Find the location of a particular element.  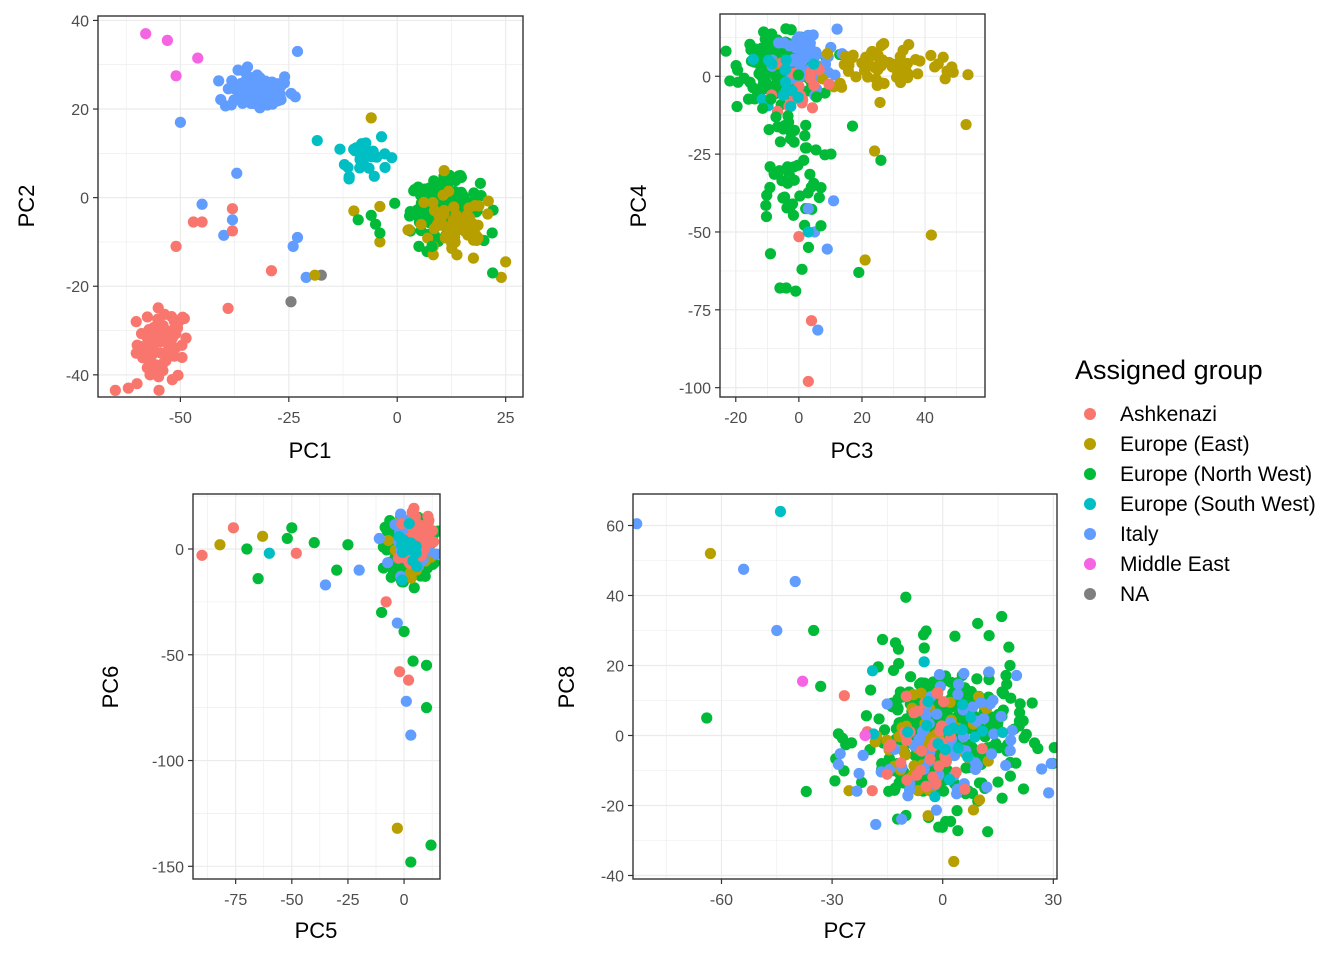

grid is located at coordinates (310, 206).